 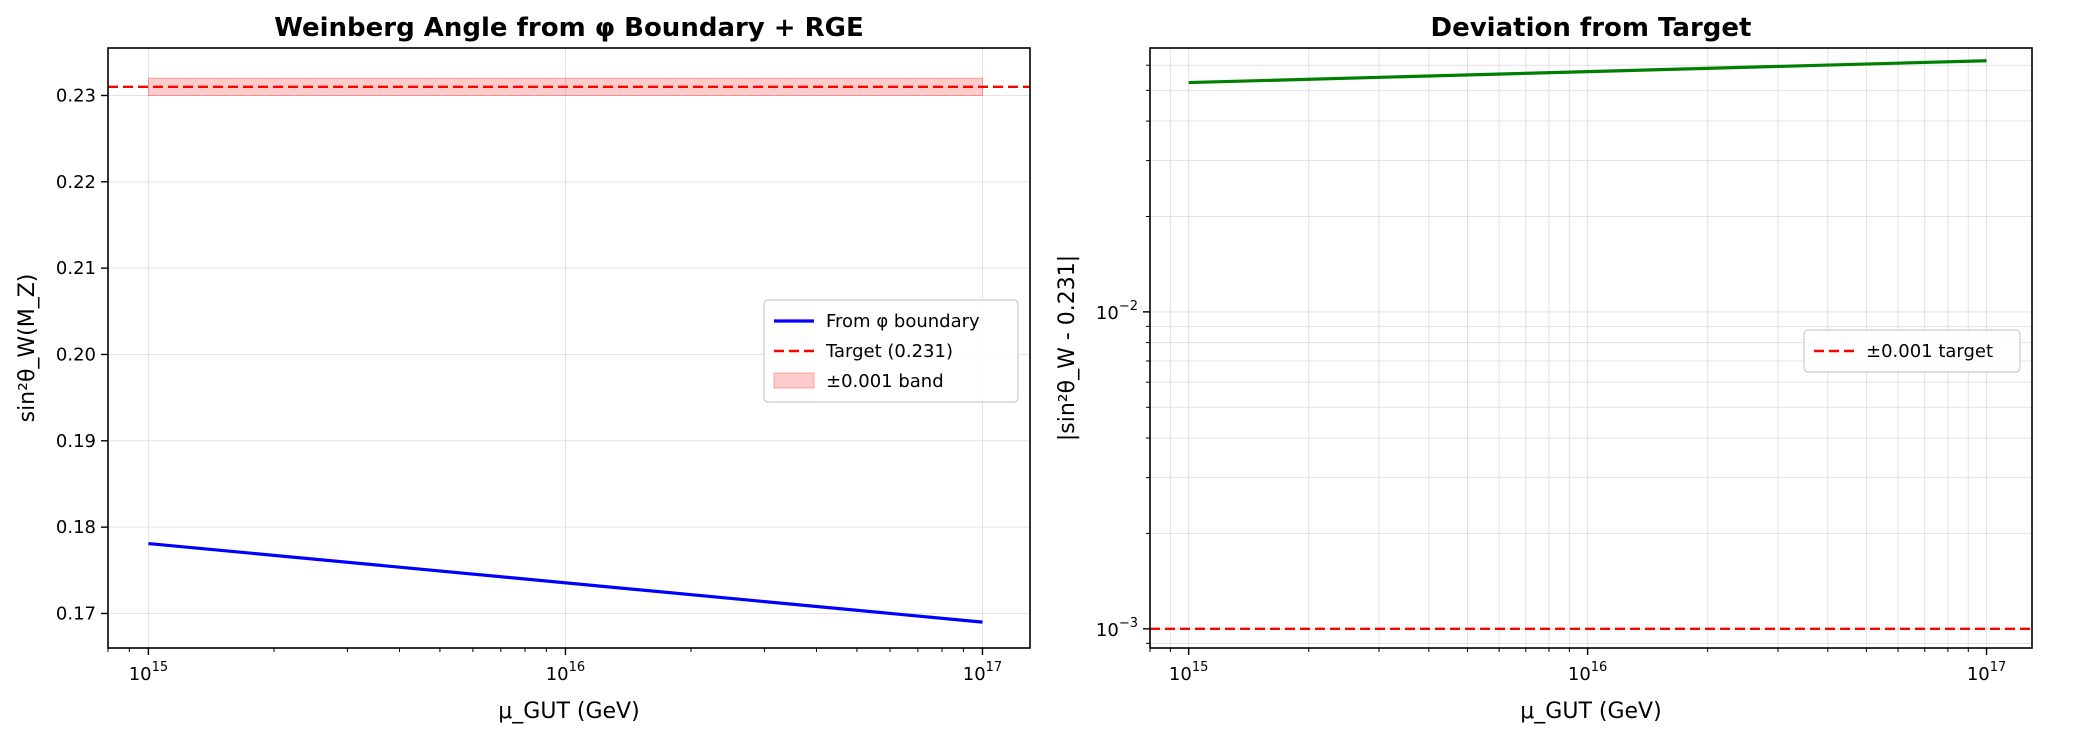 I want to click on chart-title: Weinberg Angle from φ Boundary + RGE, so click(x=569, y=28).